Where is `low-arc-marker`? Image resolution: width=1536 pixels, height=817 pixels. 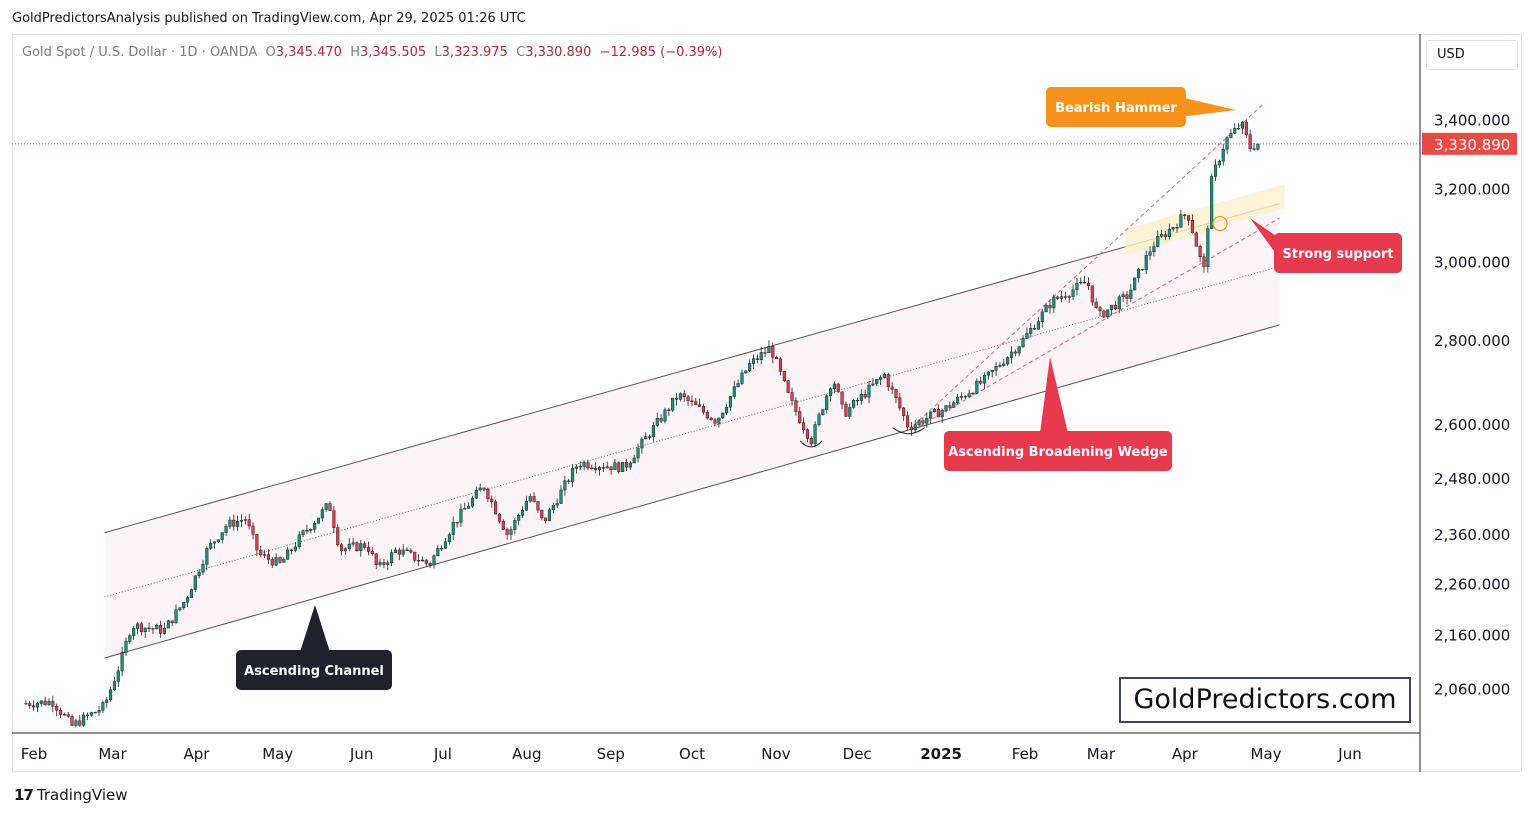 low-arc-marker is located at coordinates (908, 431).